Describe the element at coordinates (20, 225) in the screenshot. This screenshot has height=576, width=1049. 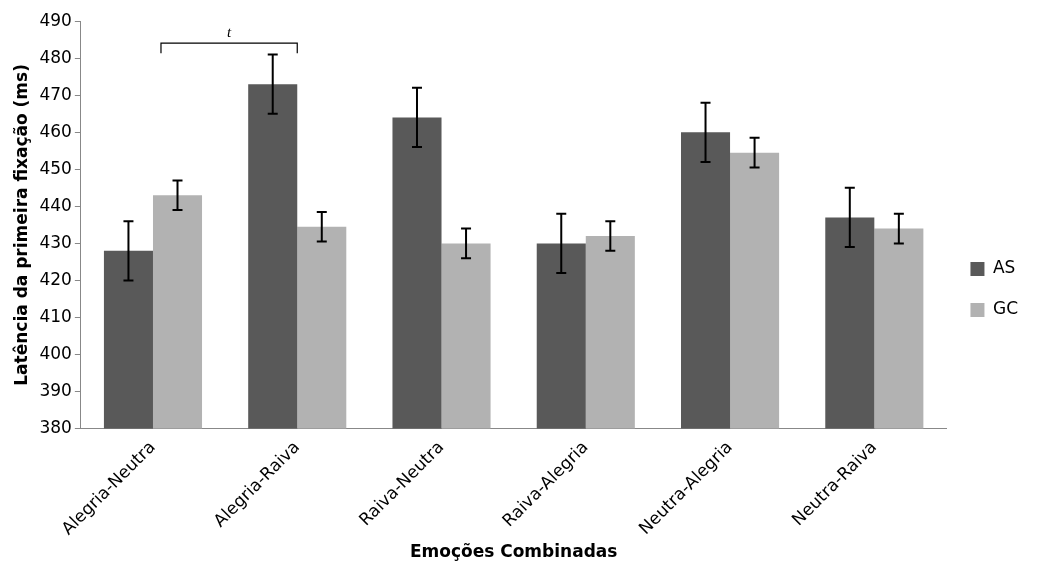
I see `y-axis-title: Latência da primeira fixação (ms)` at that location.